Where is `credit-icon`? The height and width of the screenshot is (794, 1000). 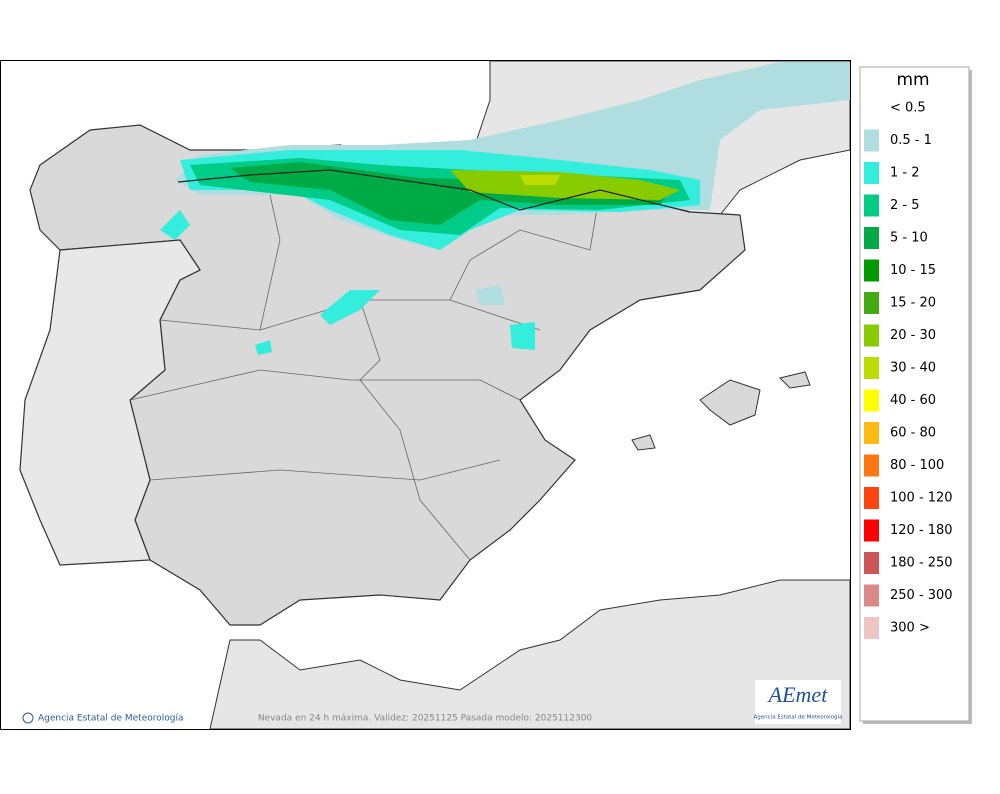 credit-icon is located at coordinates (28, 718).